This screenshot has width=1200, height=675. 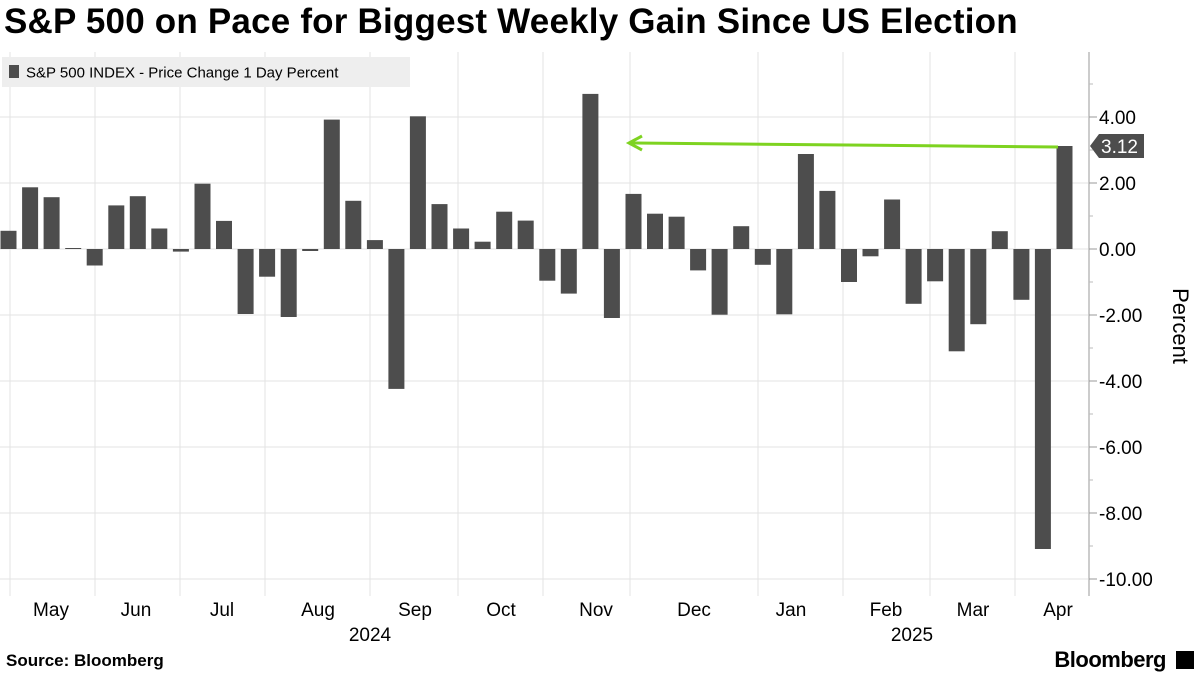 What do you see at coordinates (1117, 250) in the screenshot?
I see `y-tick-label: 0.00` at bounding box center [1117, 250].